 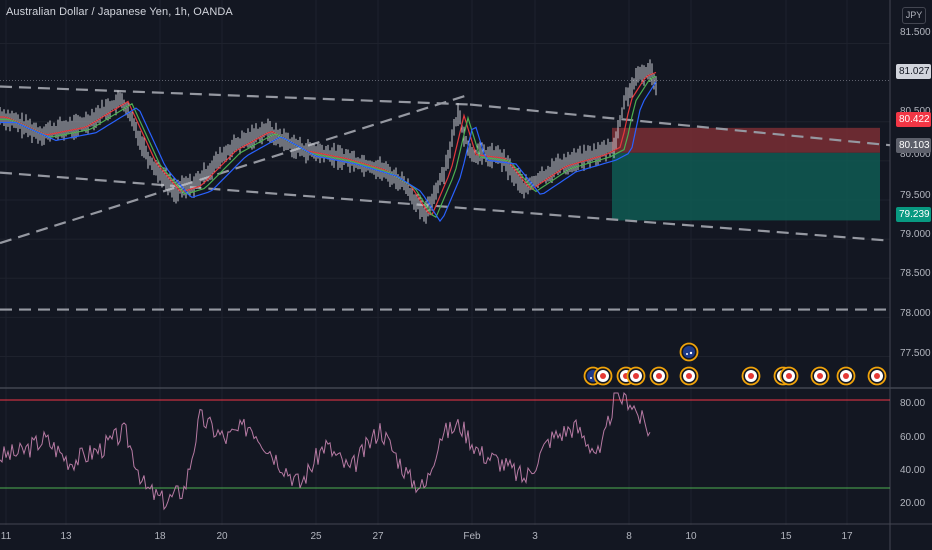 I want to click on time-tick: 18, so click(x=160, y=536).